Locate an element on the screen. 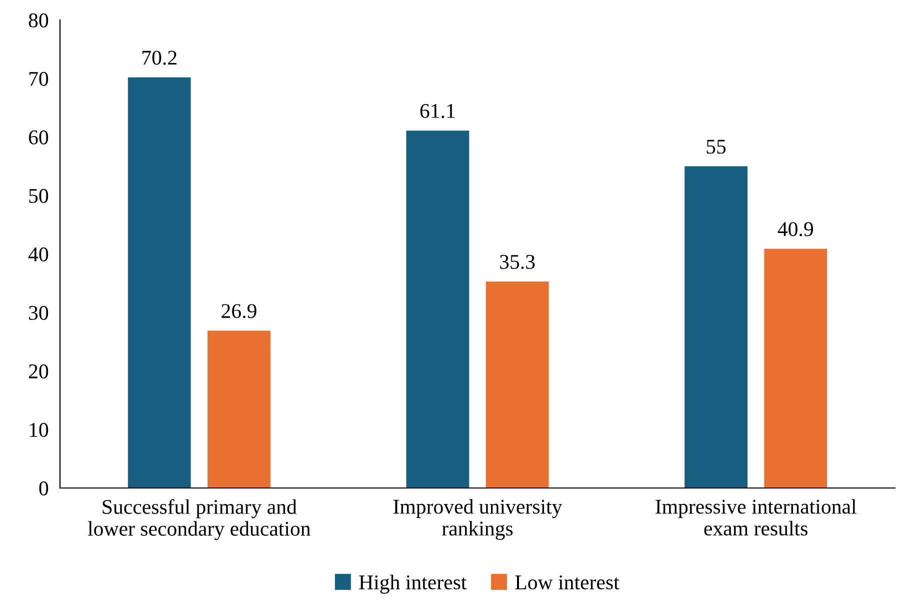 Image resolution: width=898 pixels, height=603 pixels. y-tick-label: 20 is located at coordinates (38, 371).